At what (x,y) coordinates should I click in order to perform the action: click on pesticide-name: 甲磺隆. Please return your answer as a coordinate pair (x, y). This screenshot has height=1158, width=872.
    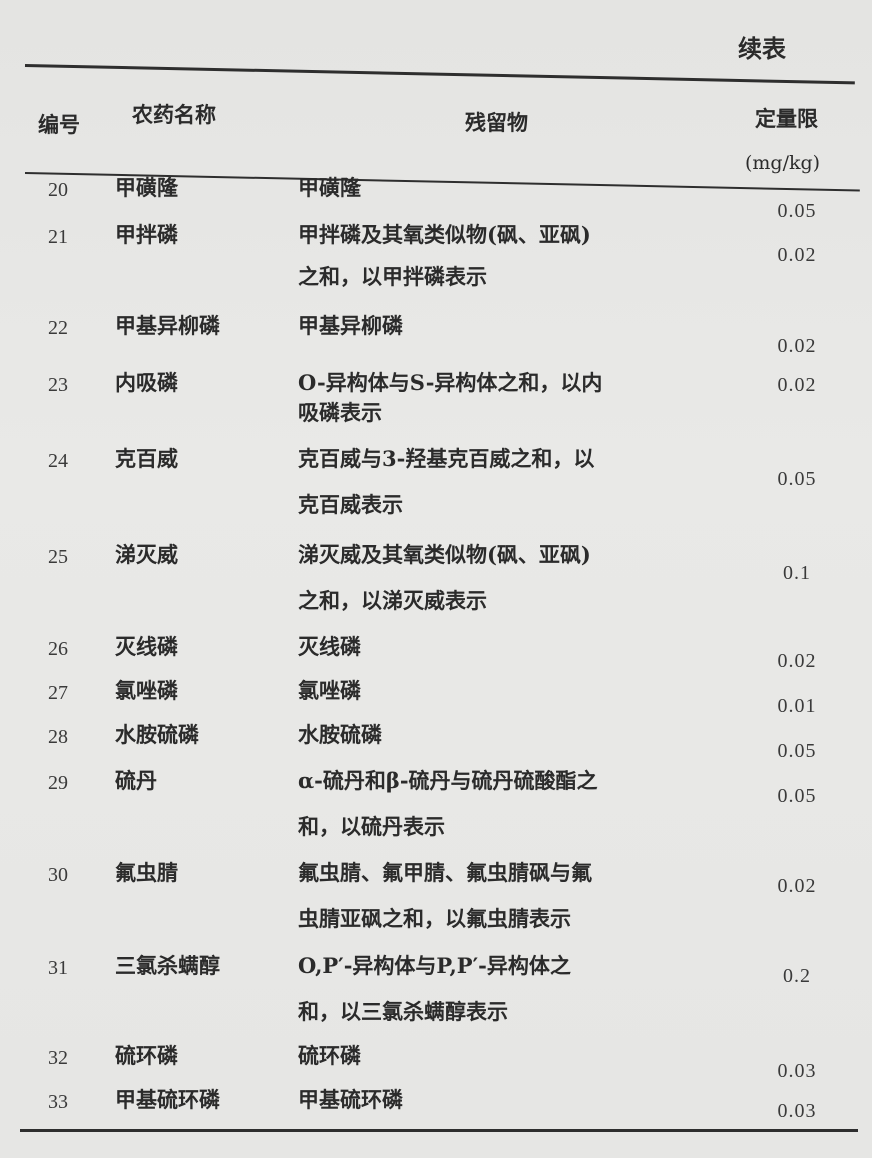
    Looking at the image, I should click on (146, 187).